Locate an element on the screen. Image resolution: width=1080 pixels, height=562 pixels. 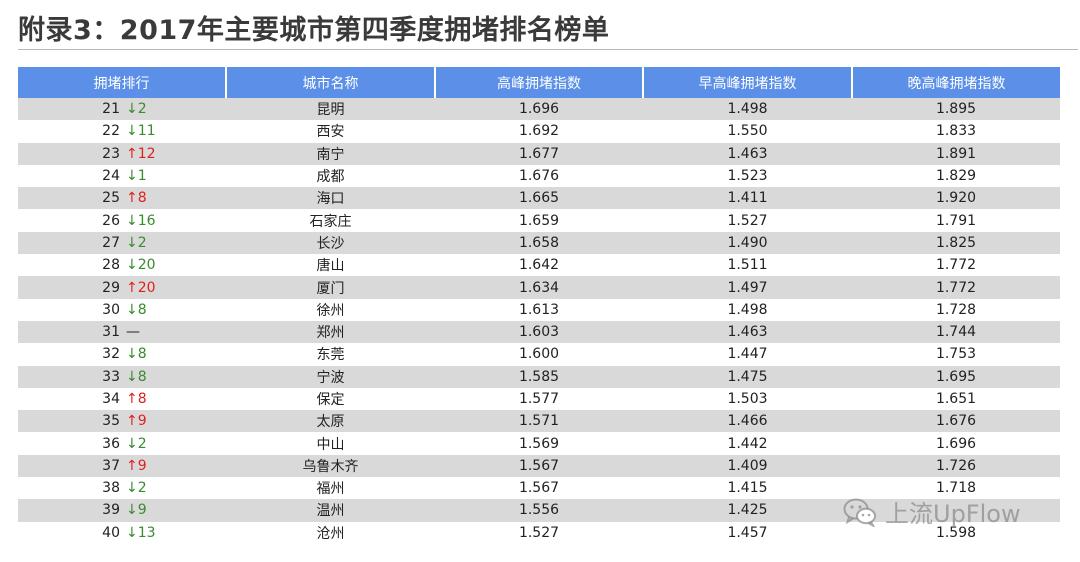
rank-change: ↓20 is located at coordinates (141, 265).